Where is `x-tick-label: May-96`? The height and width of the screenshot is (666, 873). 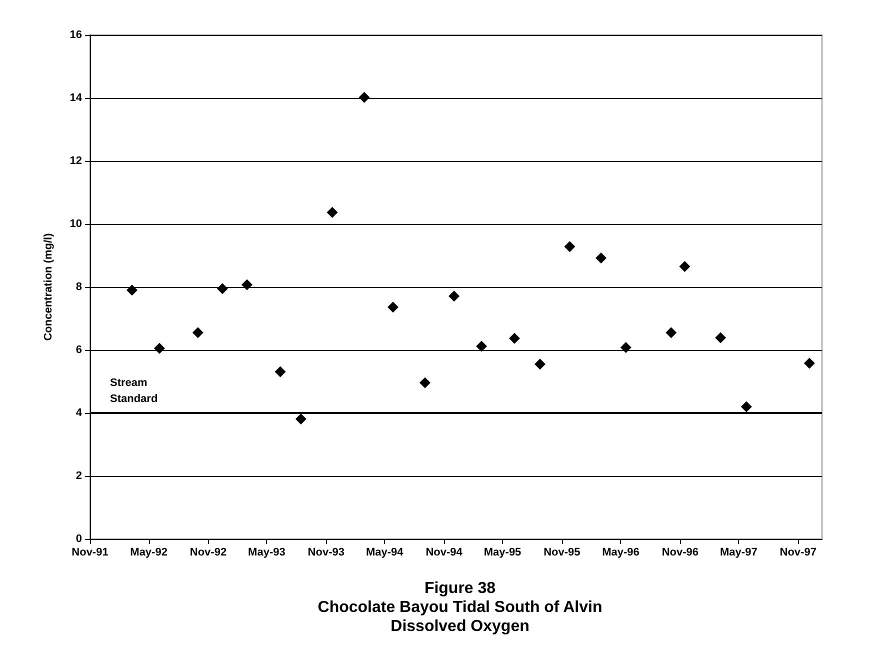 x-tick-label: May-96 is located at coordinates (621, 552).